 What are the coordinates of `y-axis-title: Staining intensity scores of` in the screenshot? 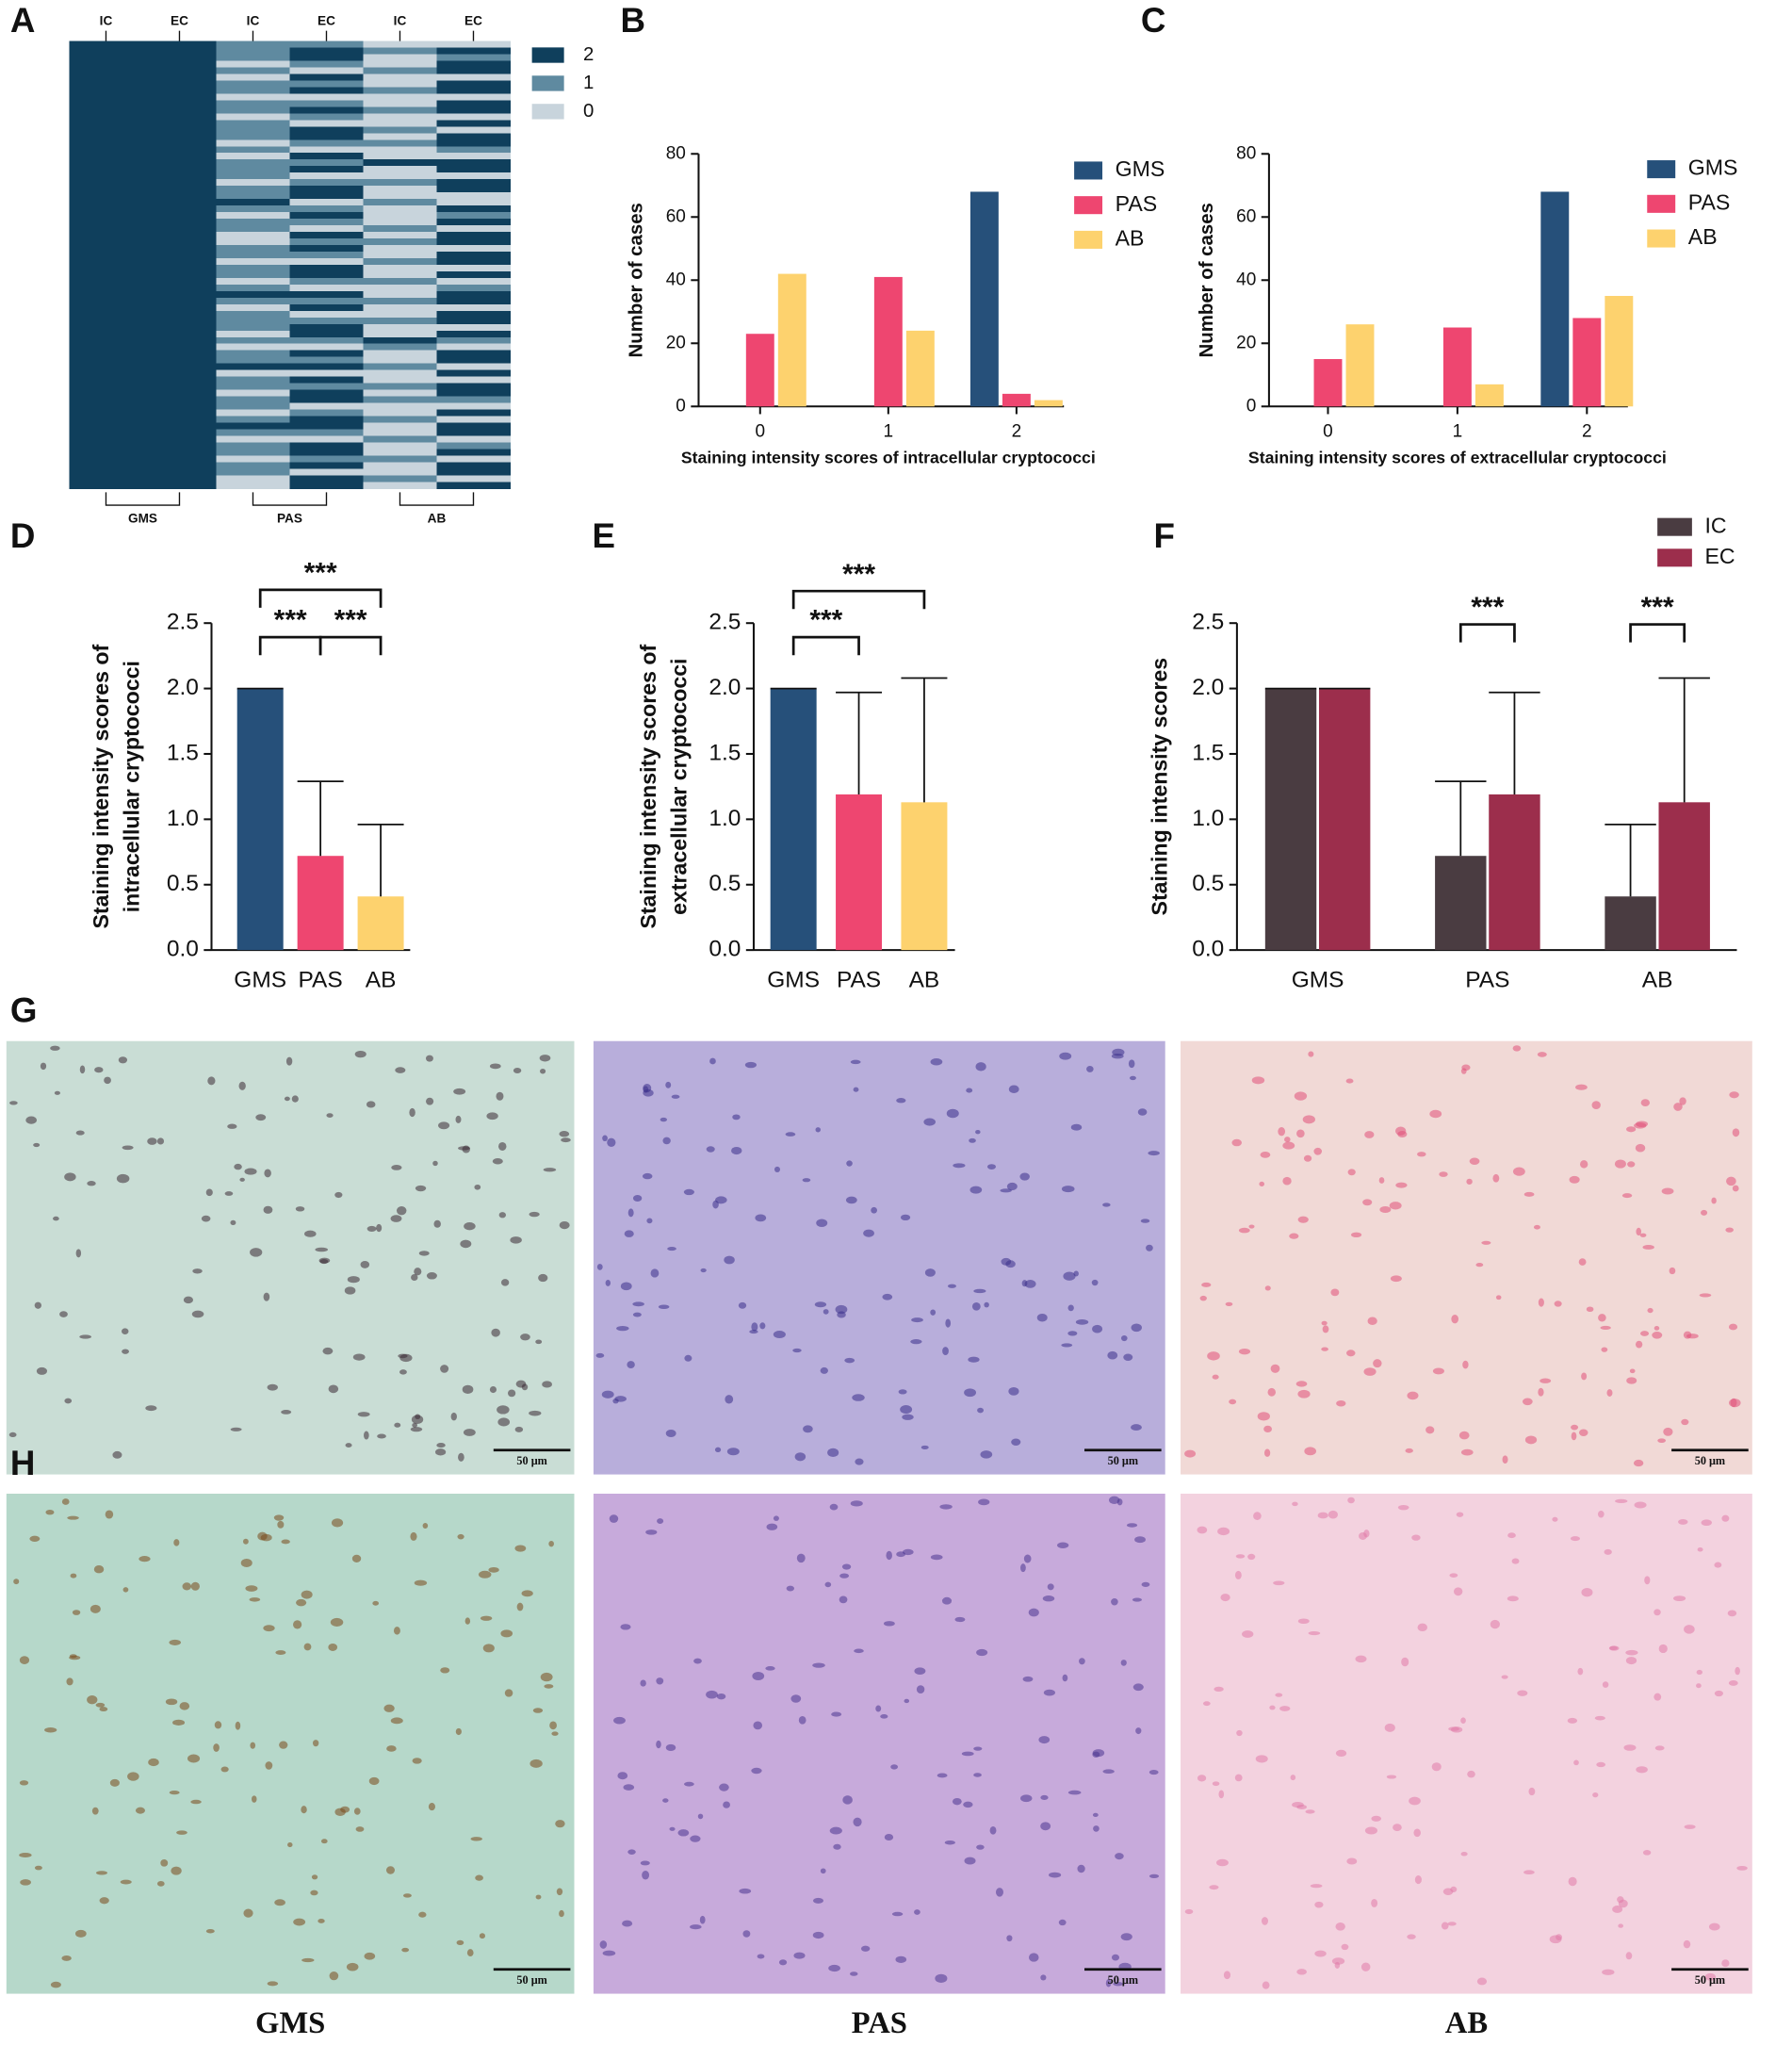 It's located at (101, 786).